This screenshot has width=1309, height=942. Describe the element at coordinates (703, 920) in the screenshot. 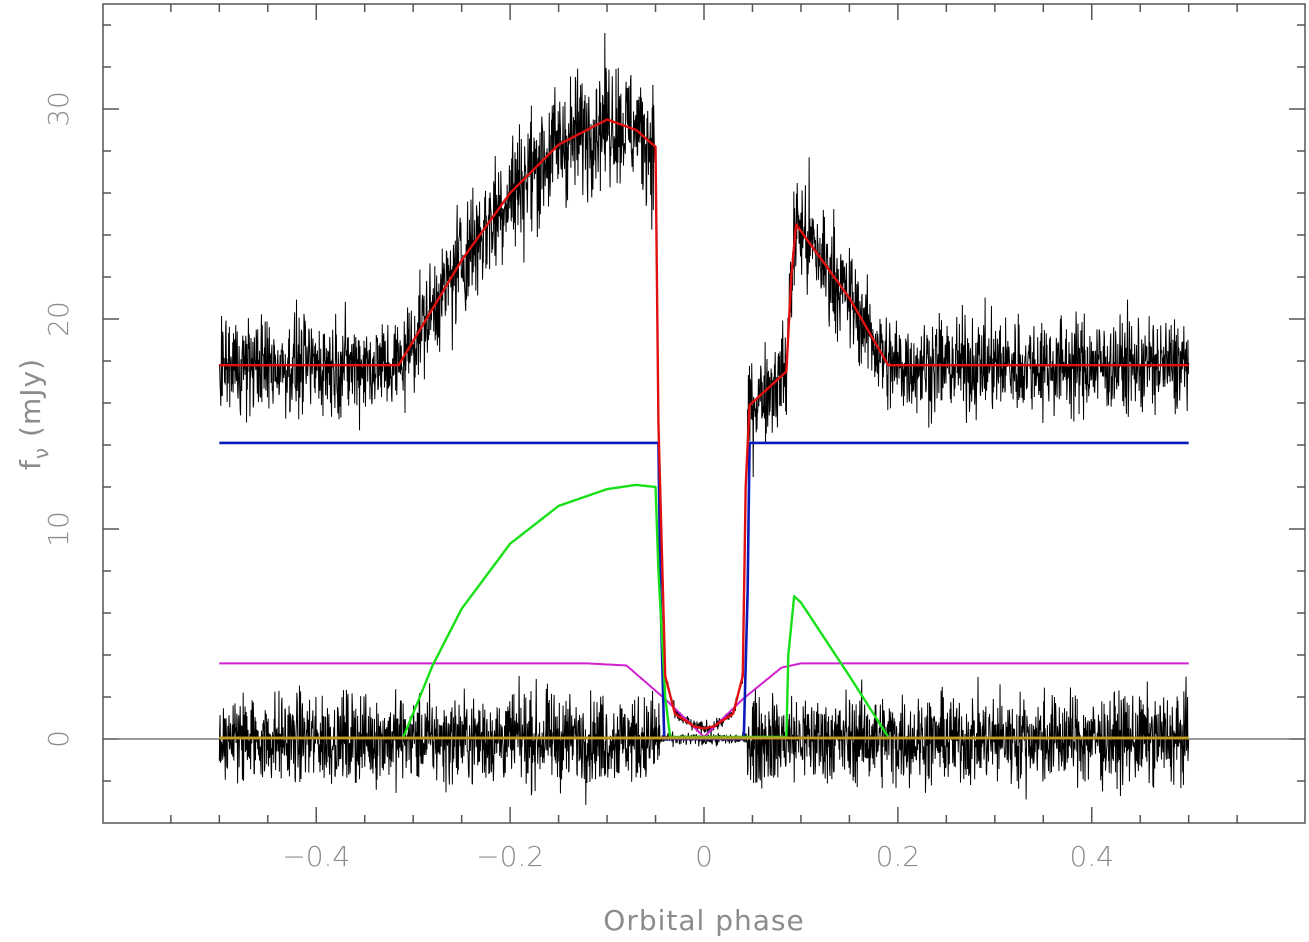

I see `x-axis-title: Orbital phase` at that location.